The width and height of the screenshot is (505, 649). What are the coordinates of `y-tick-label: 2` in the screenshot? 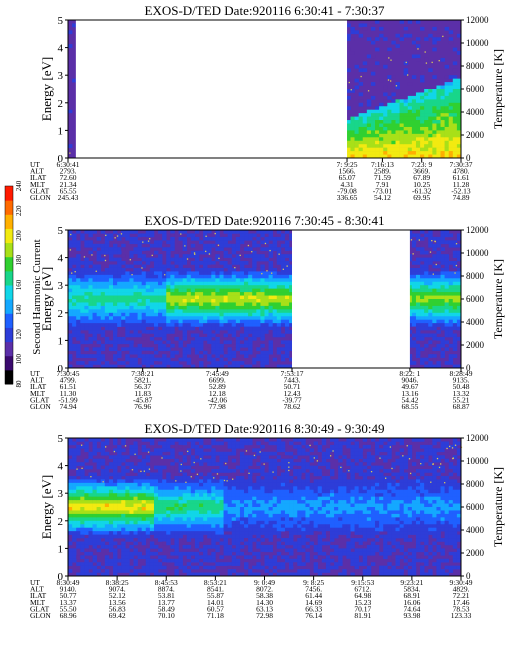 It's located at (61, 314).